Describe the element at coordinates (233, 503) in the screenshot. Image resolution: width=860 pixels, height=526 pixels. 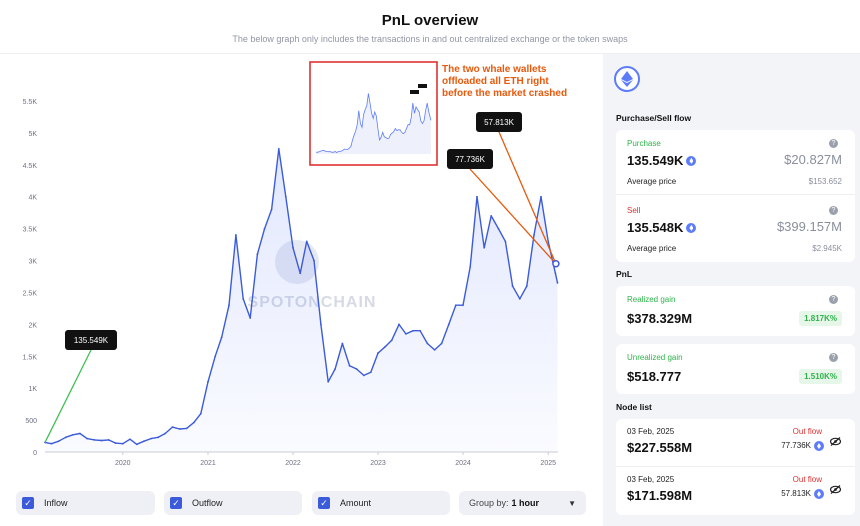
I see `outflow-checkbox: ✓ Outflow` at that location.